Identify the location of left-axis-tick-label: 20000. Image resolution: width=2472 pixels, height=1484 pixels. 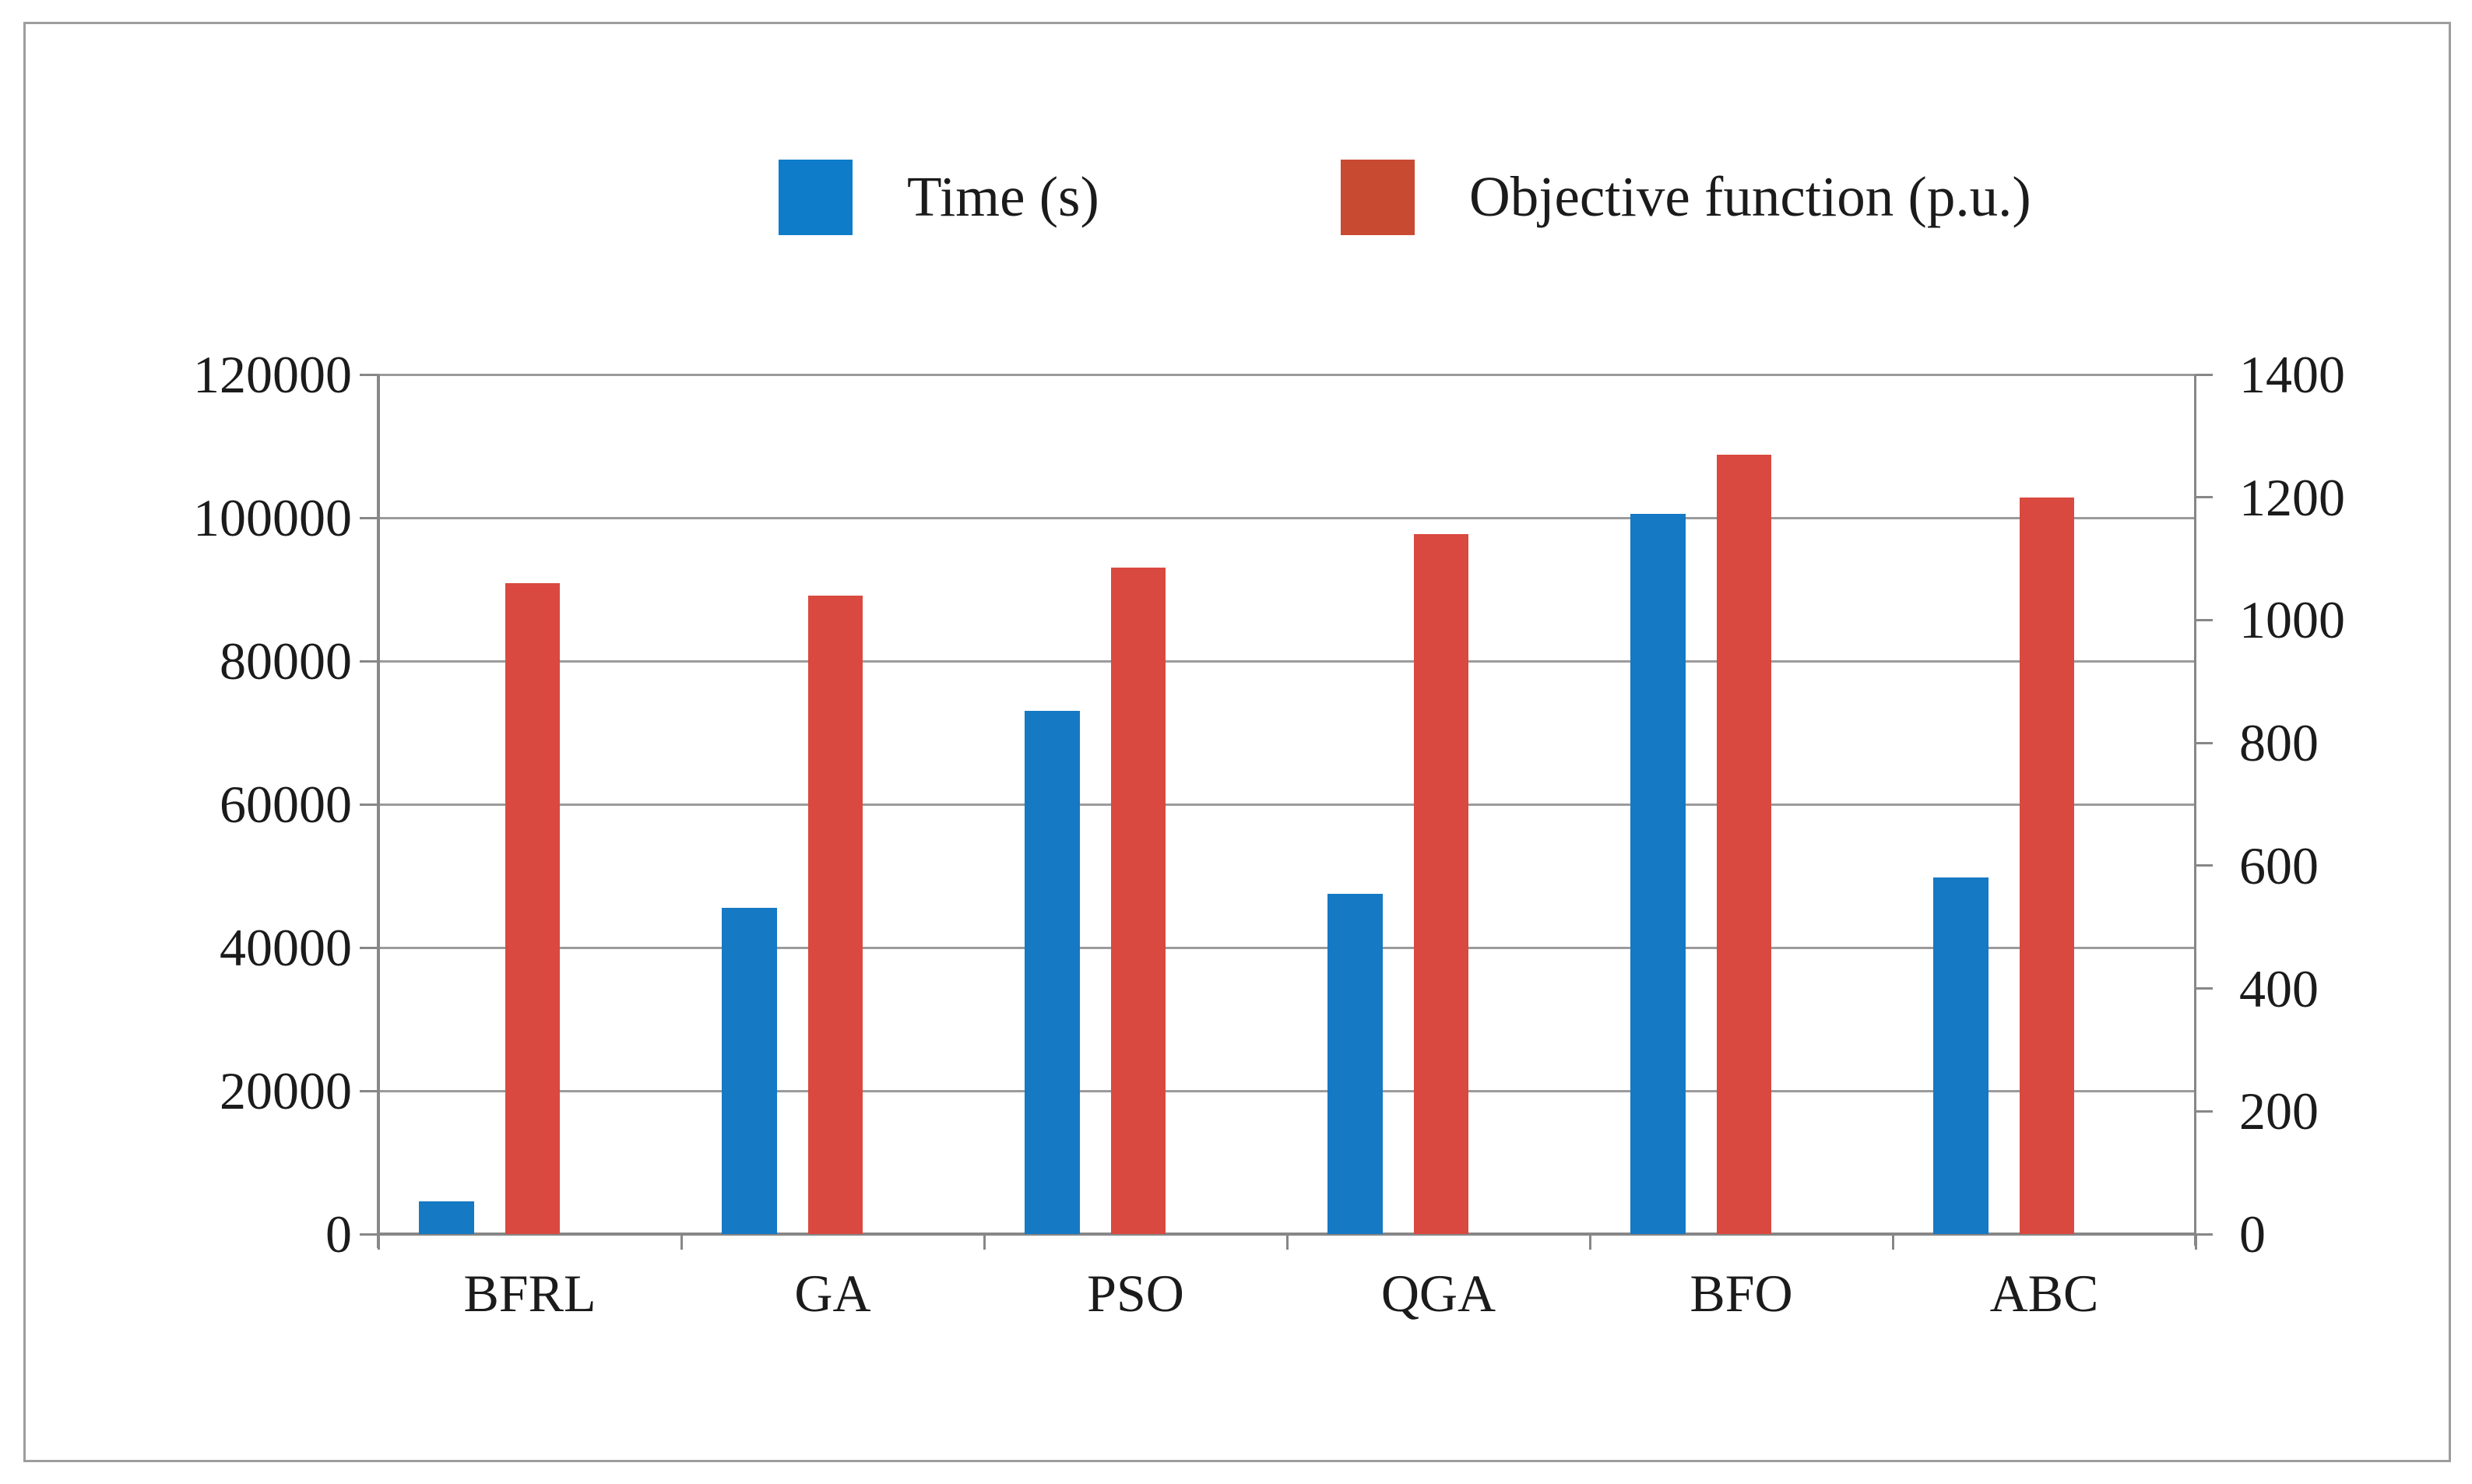
(286, 1091).